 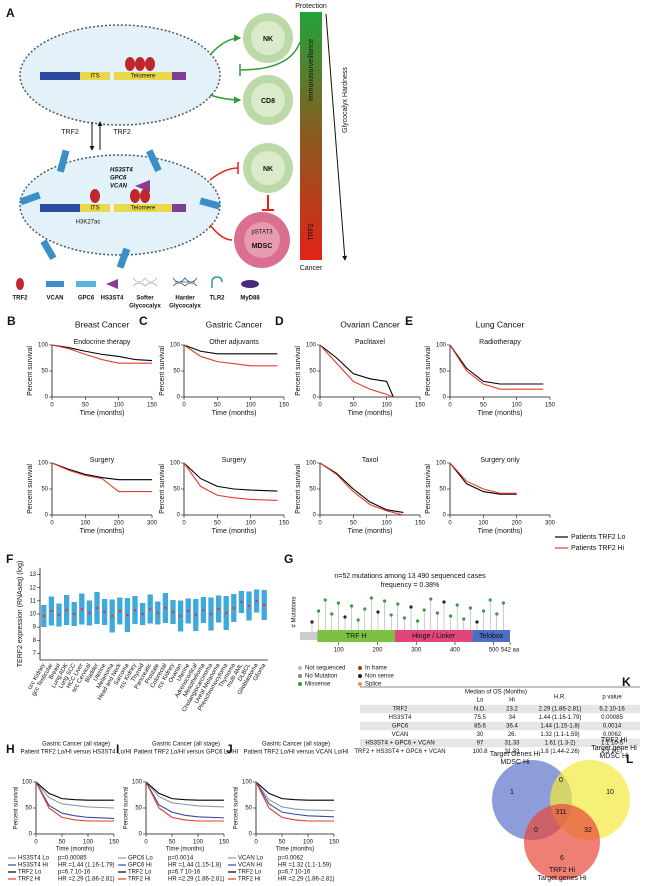 I want to click on cell: TRF2 + HS3ST4 + GPC6 + VCAN, so click(x=399, y=752).